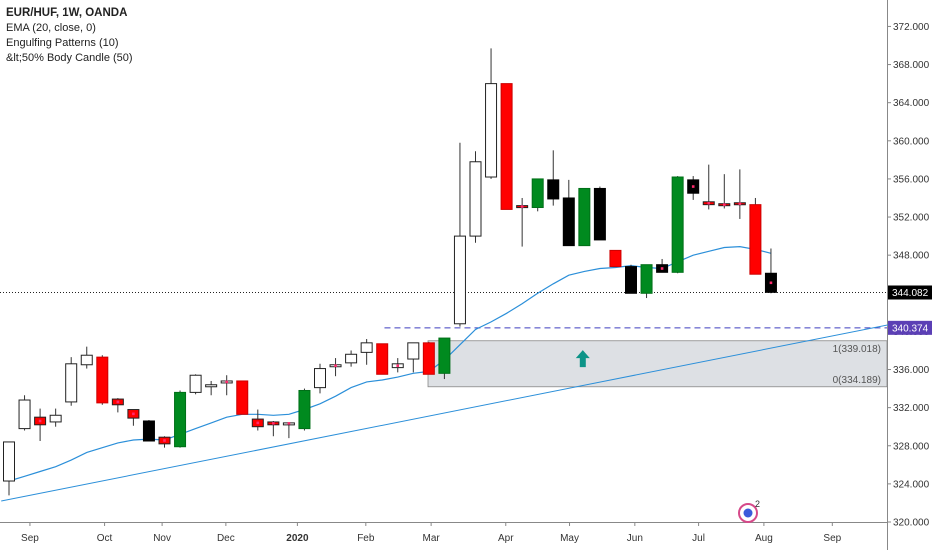 The height and width of the screenshot is (550, 932). I want to click on price-tick-label: 348.000, so click(911, 256).